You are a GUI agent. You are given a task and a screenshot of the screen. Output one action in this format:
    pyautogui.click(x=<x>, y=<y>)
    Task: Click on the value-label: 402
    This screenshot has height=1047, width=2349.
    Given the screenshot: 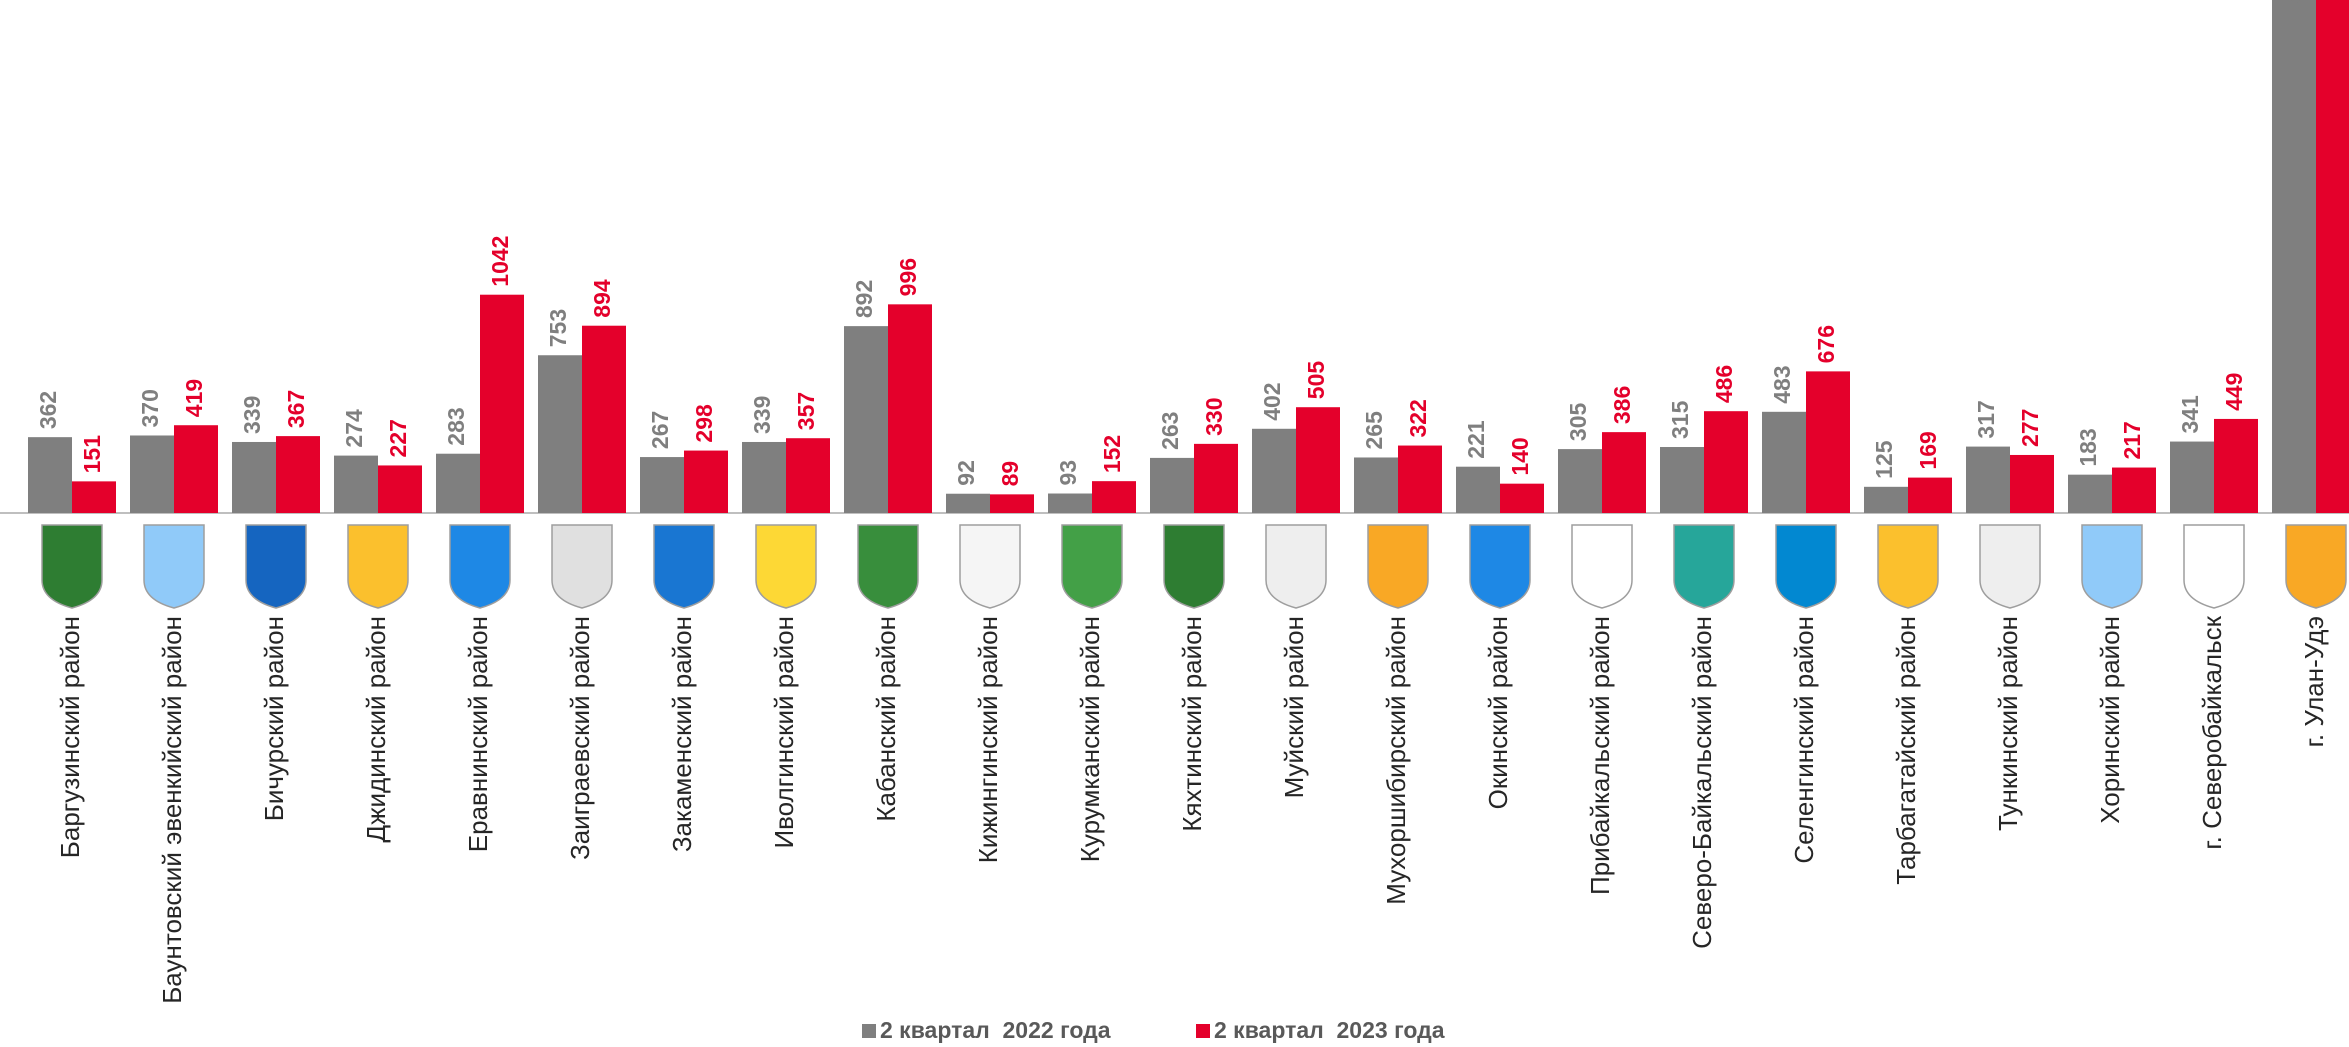 What is the action you would take?
    pyautogui.click(x=1272, y=401)
    